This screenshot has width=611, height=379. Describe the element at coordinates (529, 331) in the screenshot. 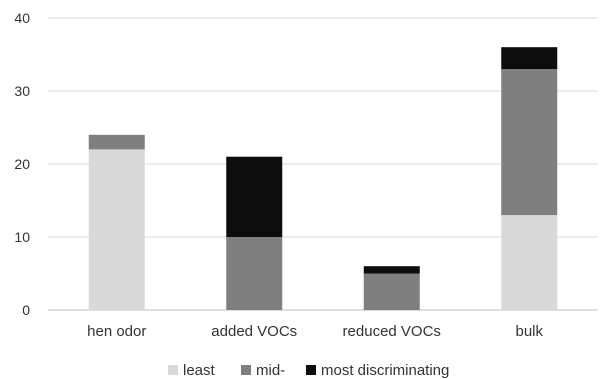

I see `x-category-label: bulk` at that location.